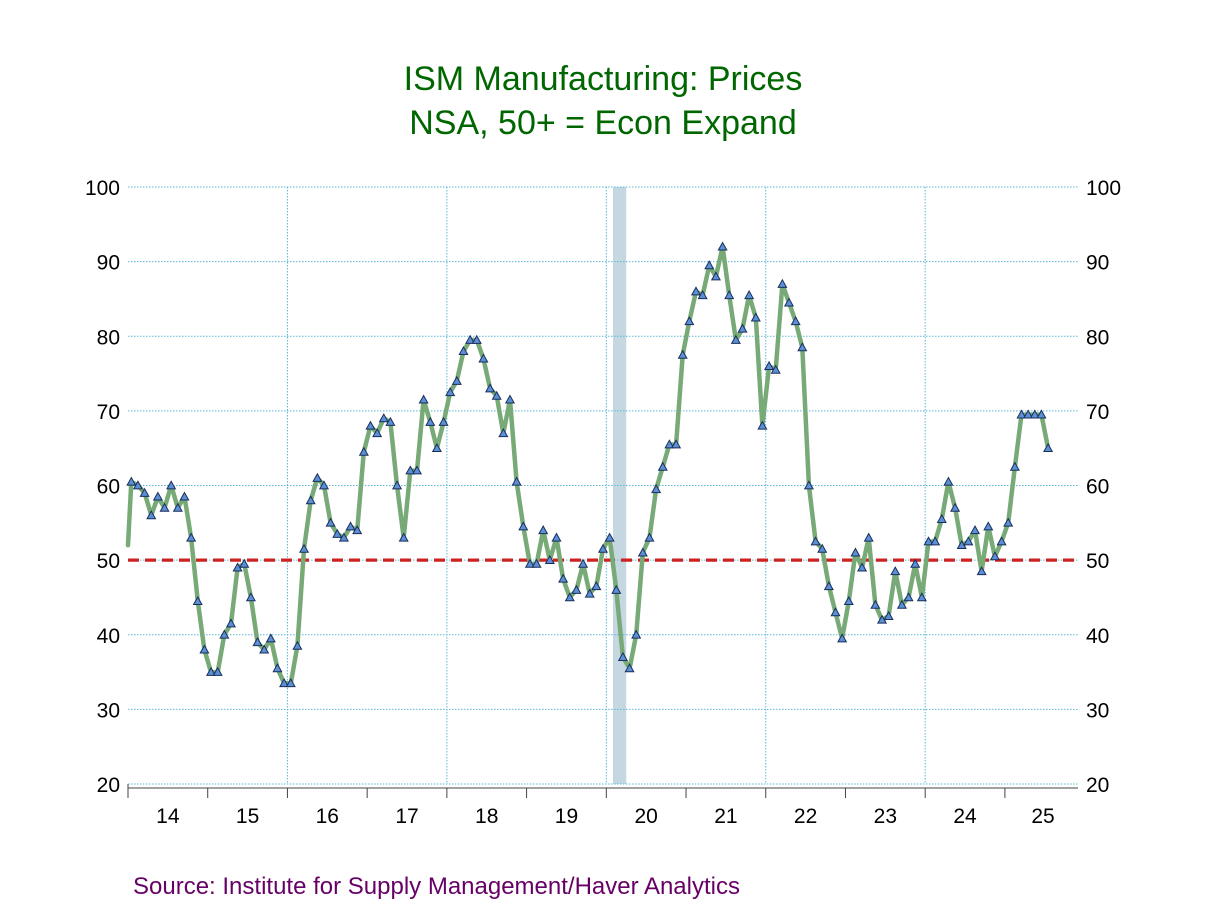 The image size is (1208, 906). What do you see at coordinates (602, 123) in the screenshot?
I see `chart-subtitle: NSA, 50+ = Econ Expand` at bounding box center [602, 123].